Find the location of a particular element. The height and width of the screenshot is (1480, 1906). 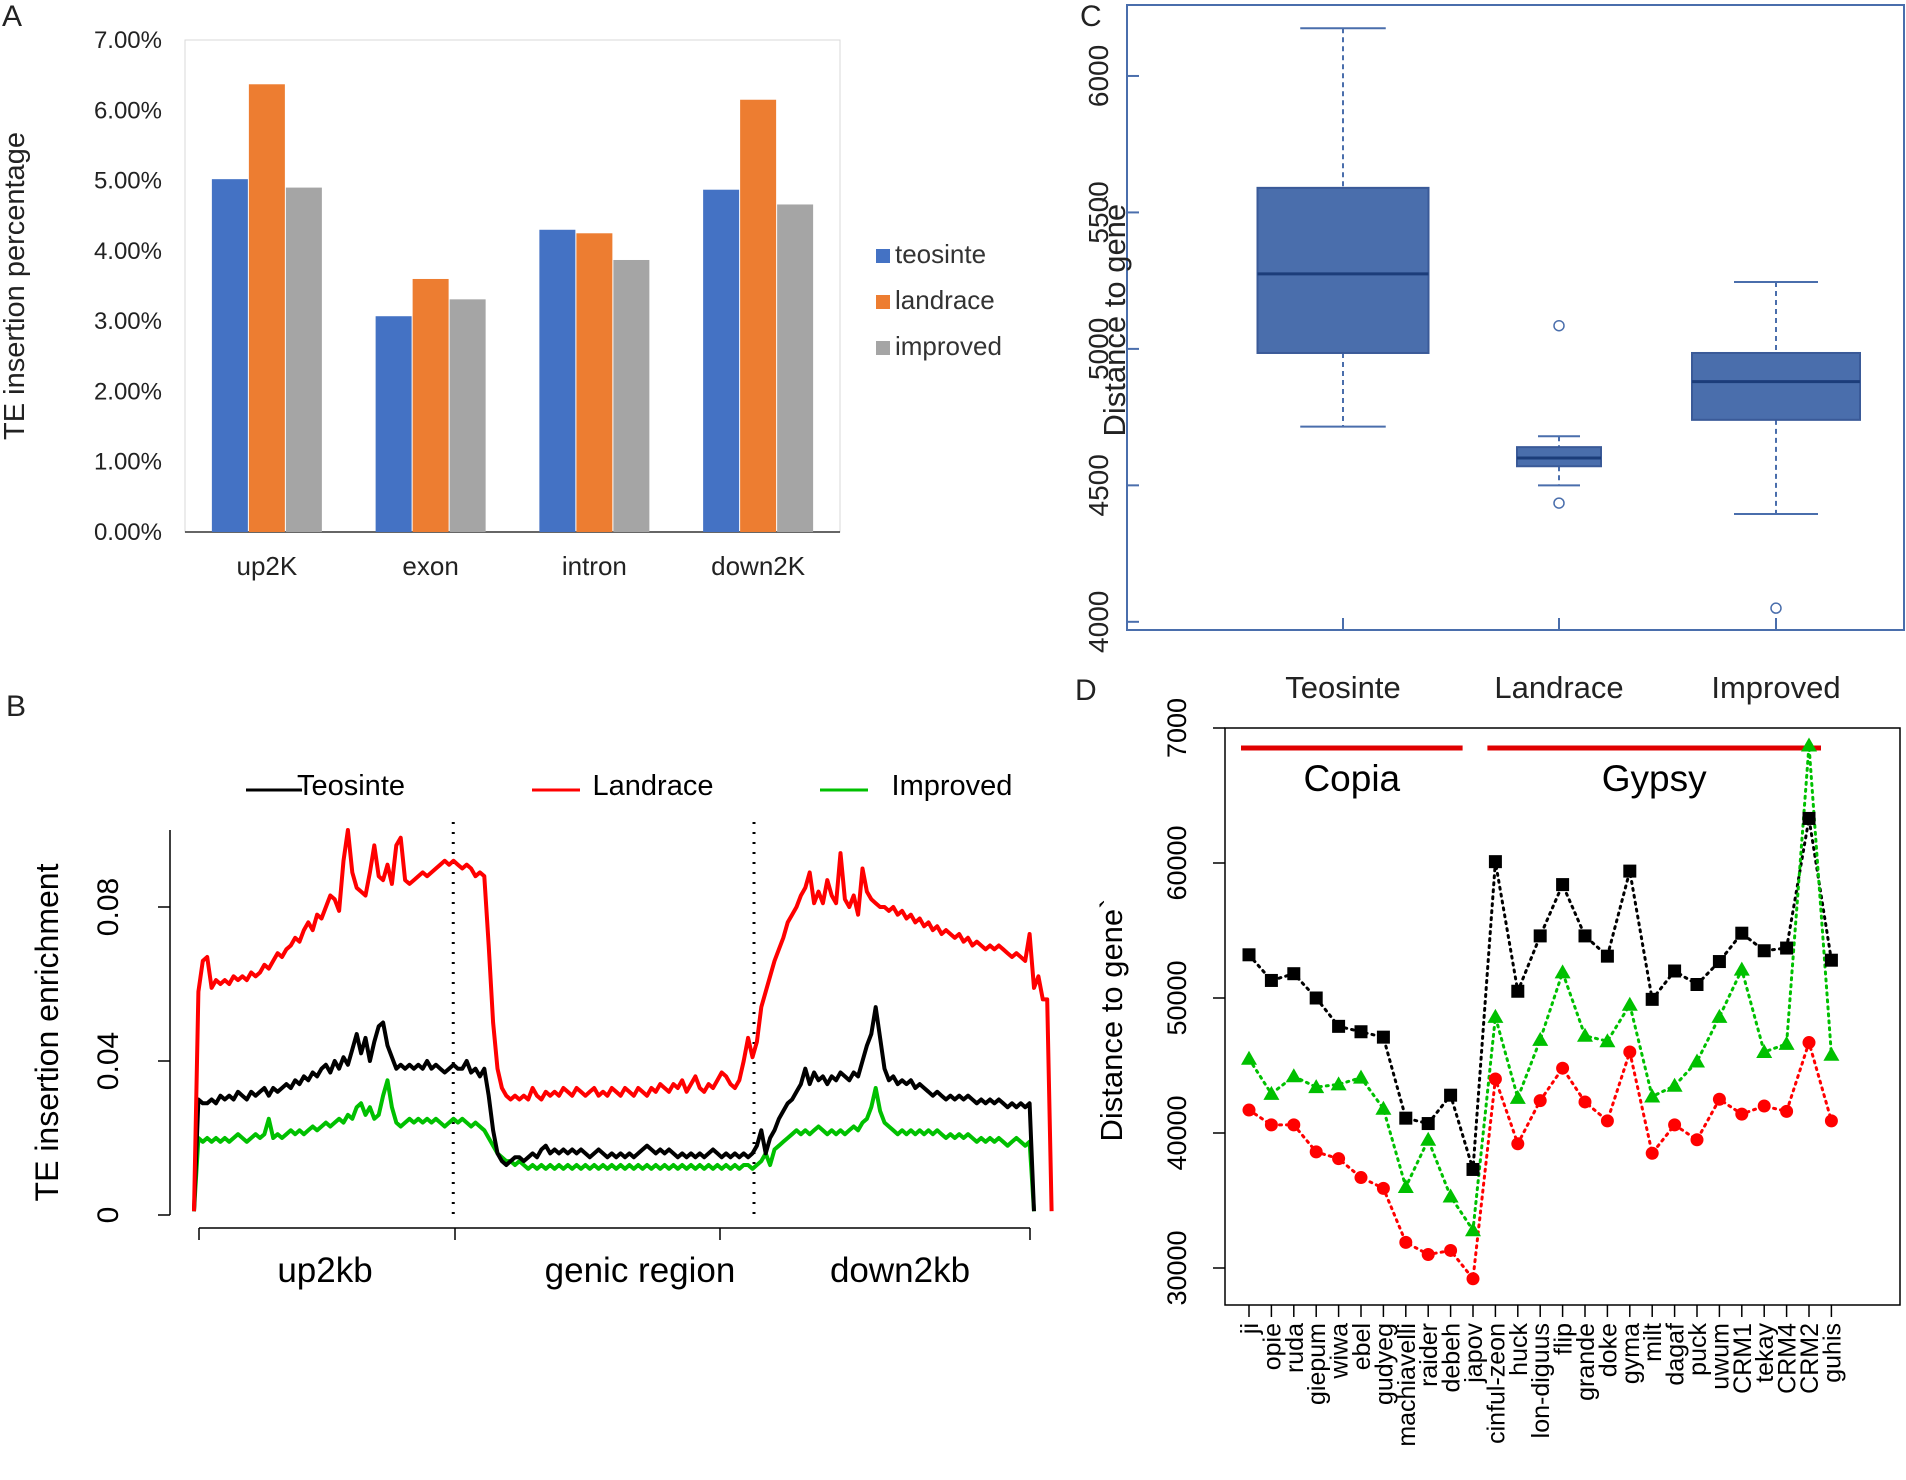

series-line-Landrace is located at coordinates (623, 1020).